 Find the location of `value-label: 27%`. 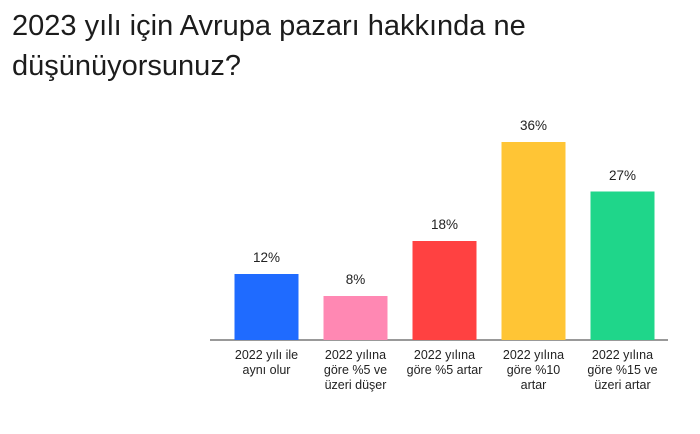

value-label: 27% is located at coordinates (622, 175).